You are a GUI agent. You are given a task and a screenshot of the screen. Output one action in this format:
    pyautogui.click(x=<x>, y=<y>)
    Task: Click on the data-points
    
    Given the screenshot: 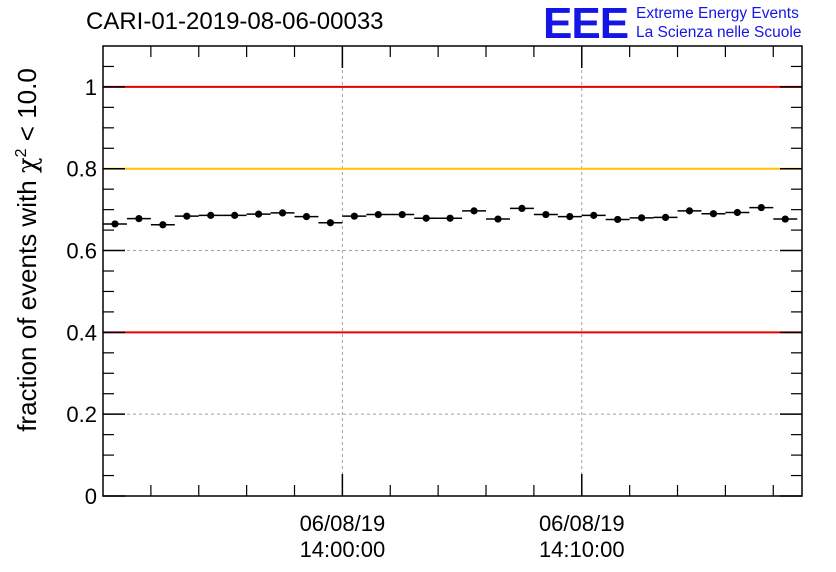 What is the action you would take?
    pyautogui.click(x=450, y=216)
    